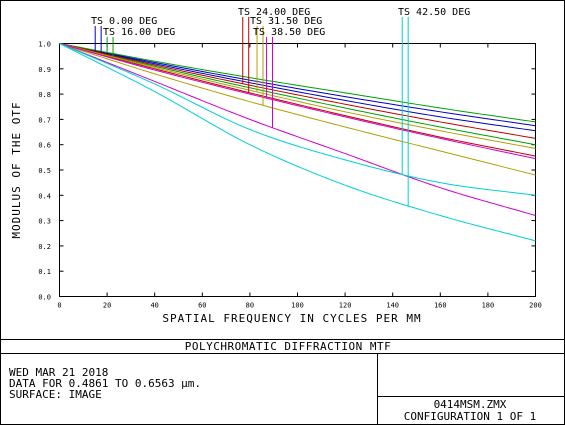 The width and height of the screenshot is (565, 425). Describe the element at coordinates (124, 21) in the screenshot. I see `field-label: TS 0.00 DEG` at that location.